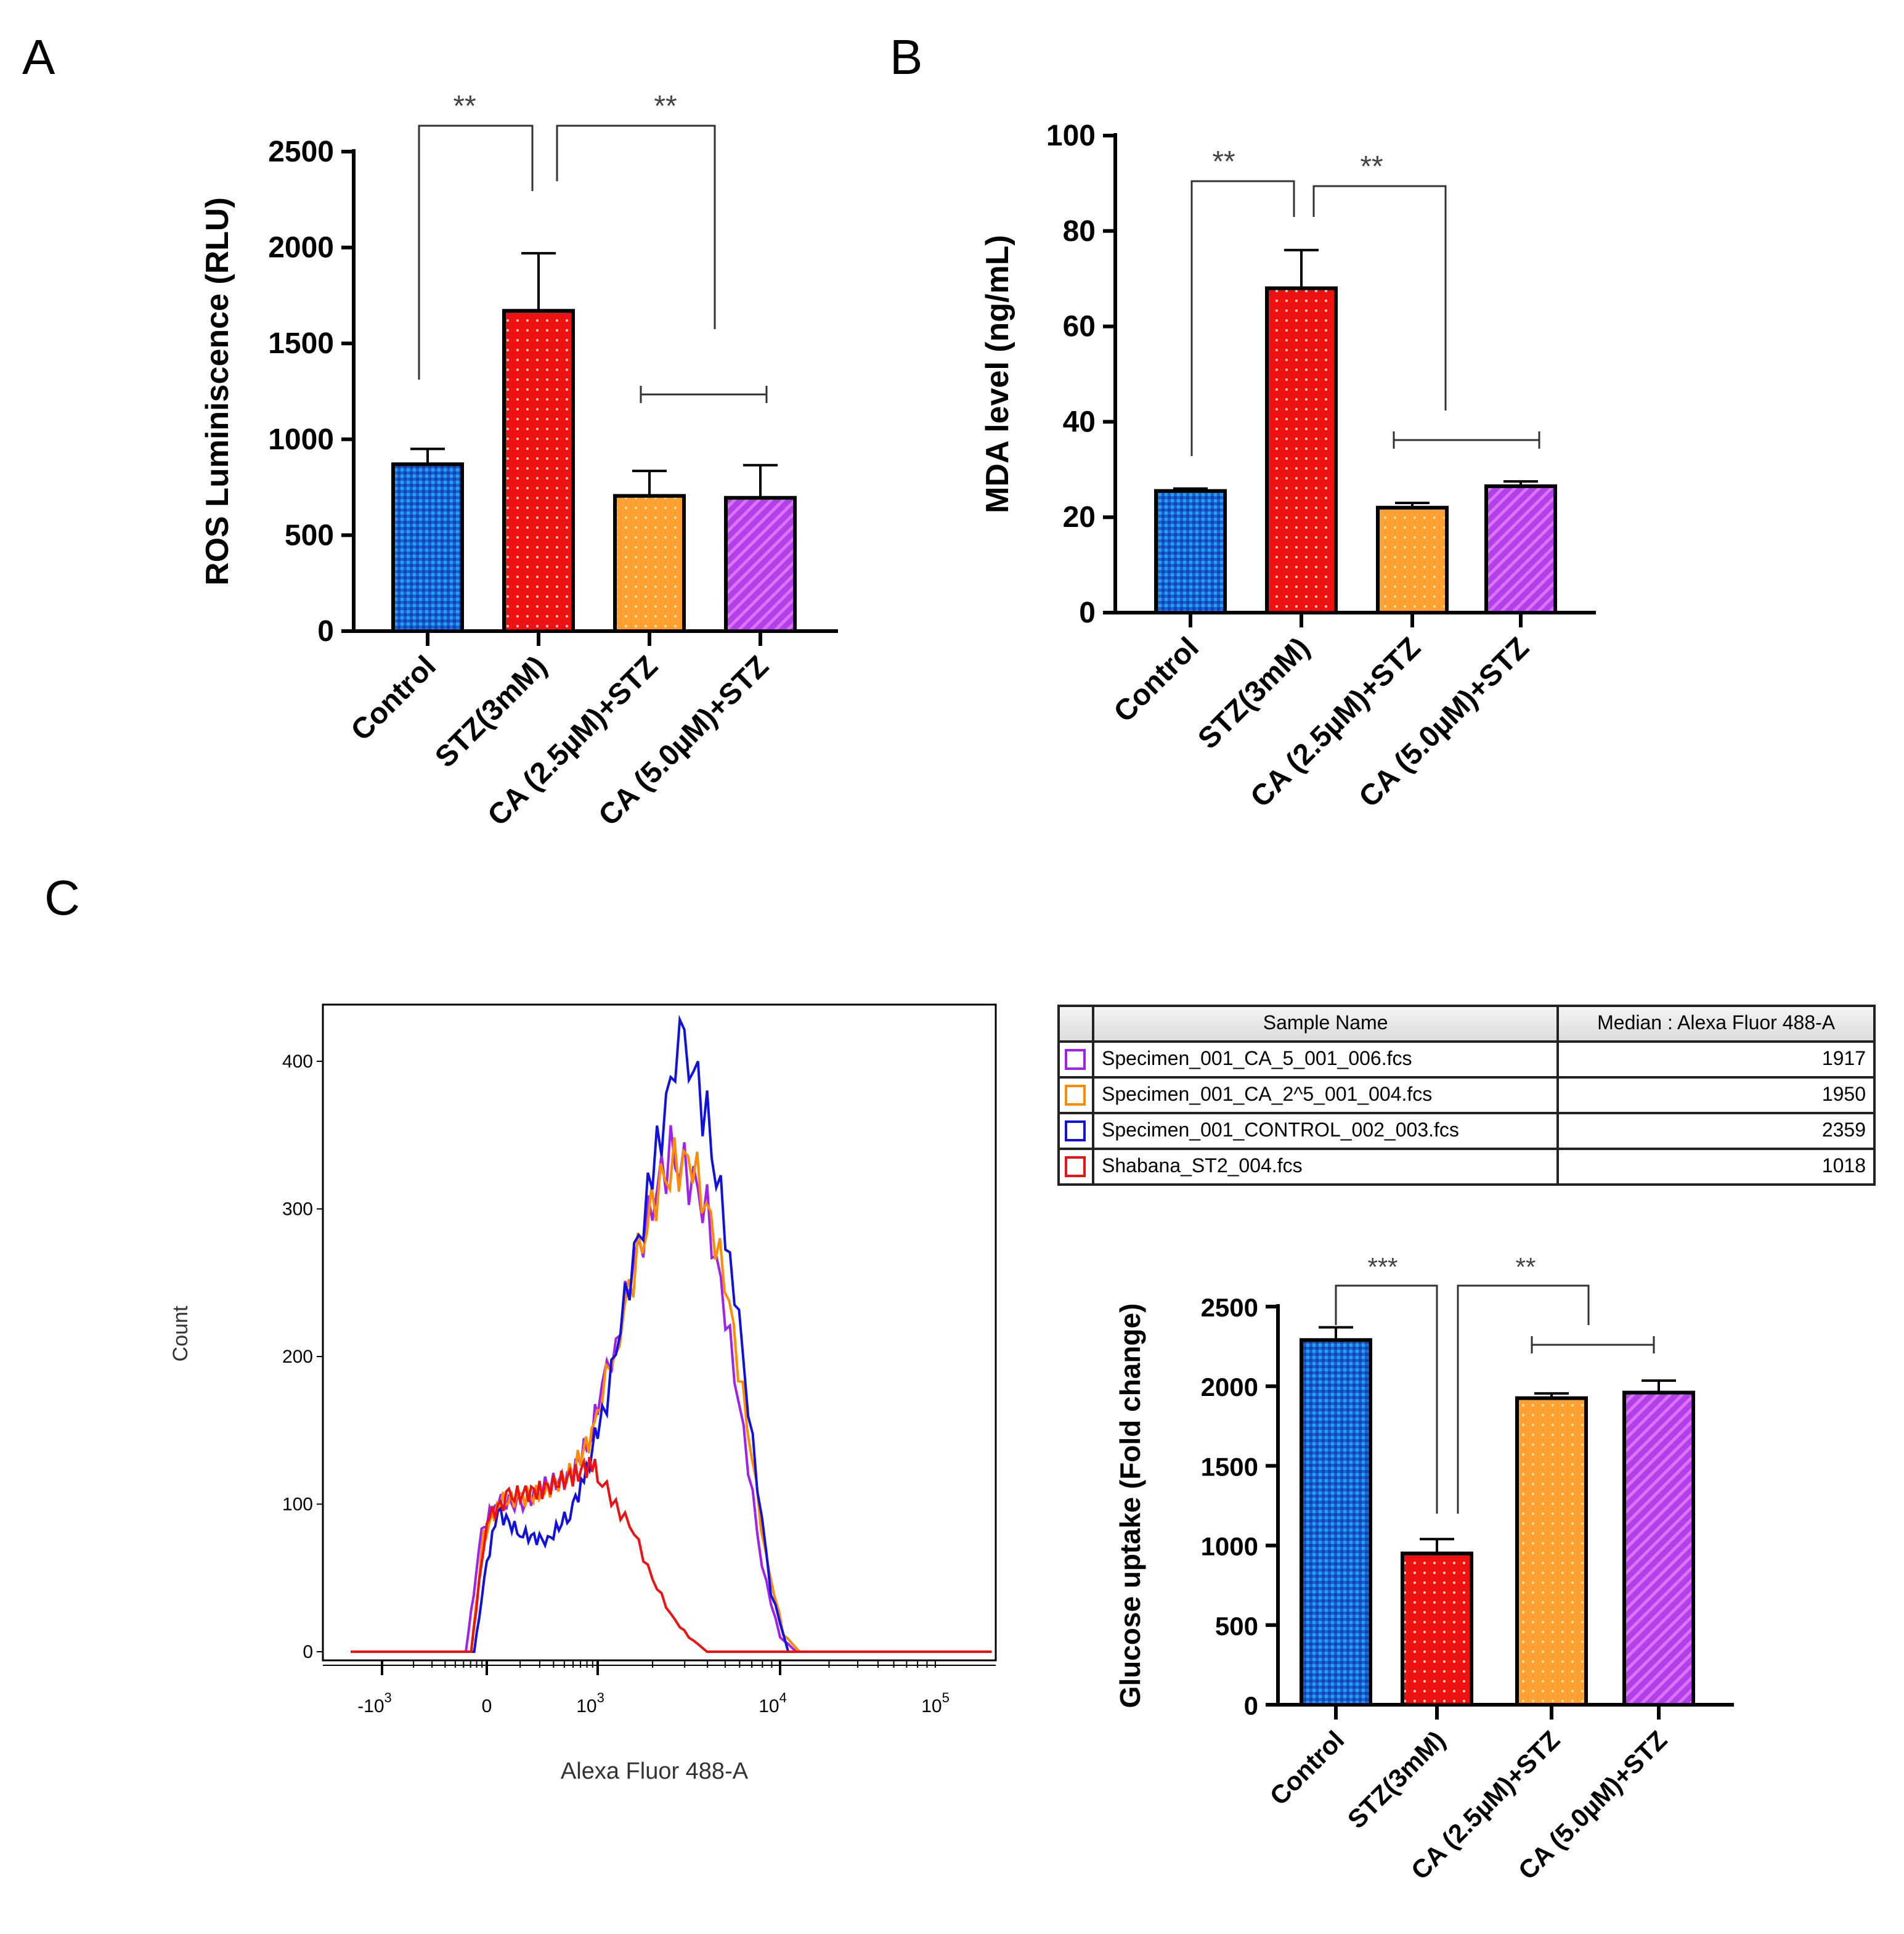  Describe the element at coordinates (1075, 1024) in the screenshot. I see `header-swatch` at that location.